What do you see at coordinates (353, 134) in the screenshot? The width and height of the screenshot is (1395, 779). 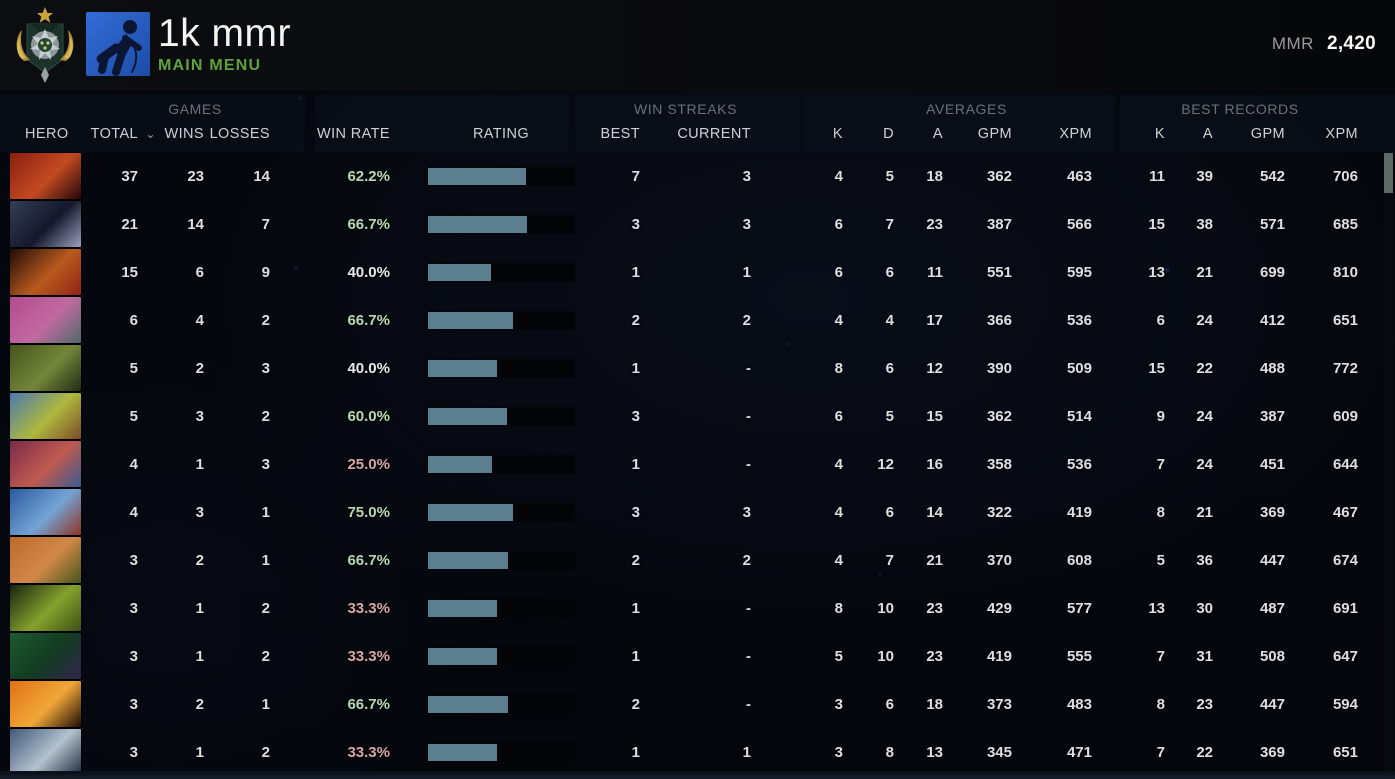 I see `column-header-win-rate: WIN RATE` at bounding box center [353, 134].